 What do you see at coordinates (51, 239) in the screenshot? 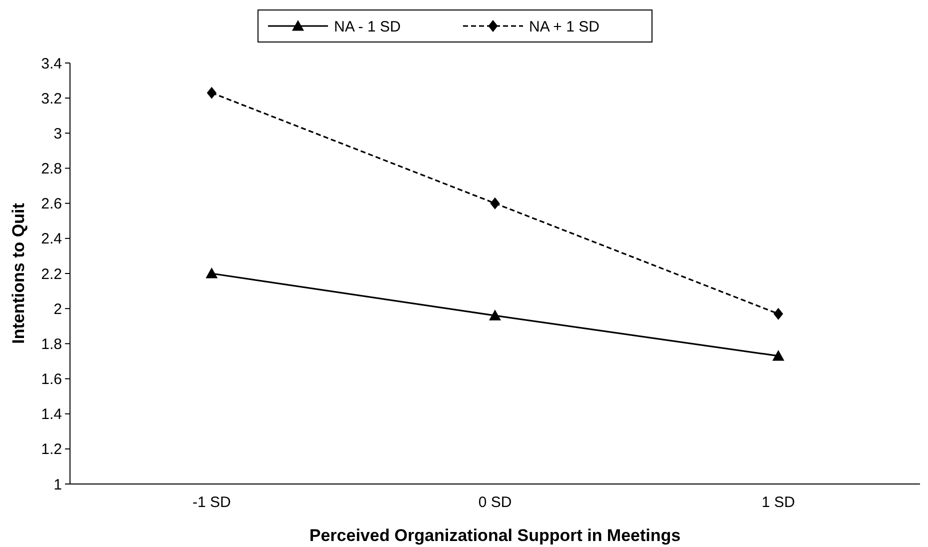
I see `y-tick-label: 2.4` at bounding box center [51, 239].